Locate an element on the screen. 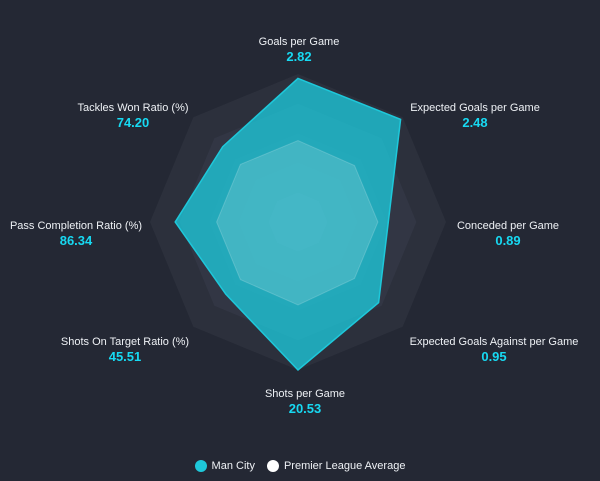  axis-value-conceded-per-game: 0.89 is located at coordinates (507, 240).